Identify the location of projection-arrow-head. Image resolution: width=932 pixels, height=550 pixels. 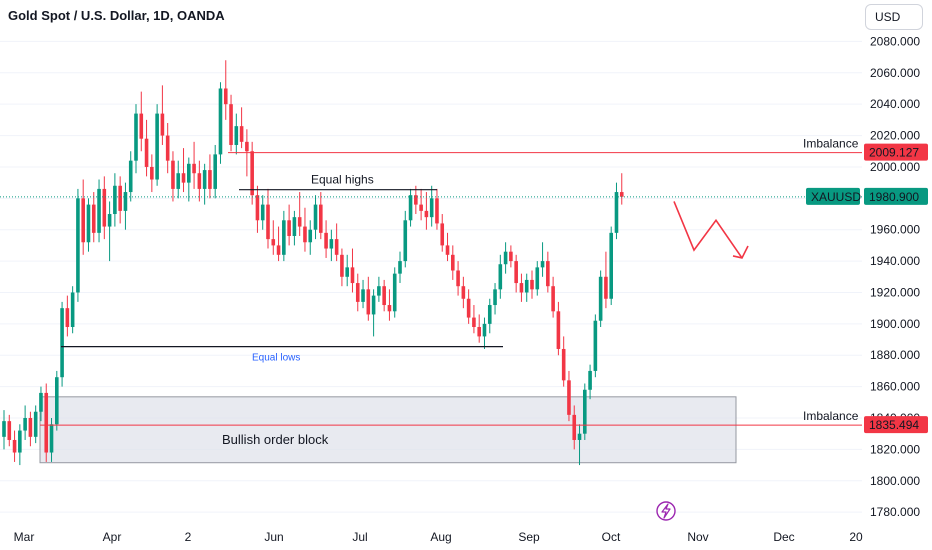
(740, 252).